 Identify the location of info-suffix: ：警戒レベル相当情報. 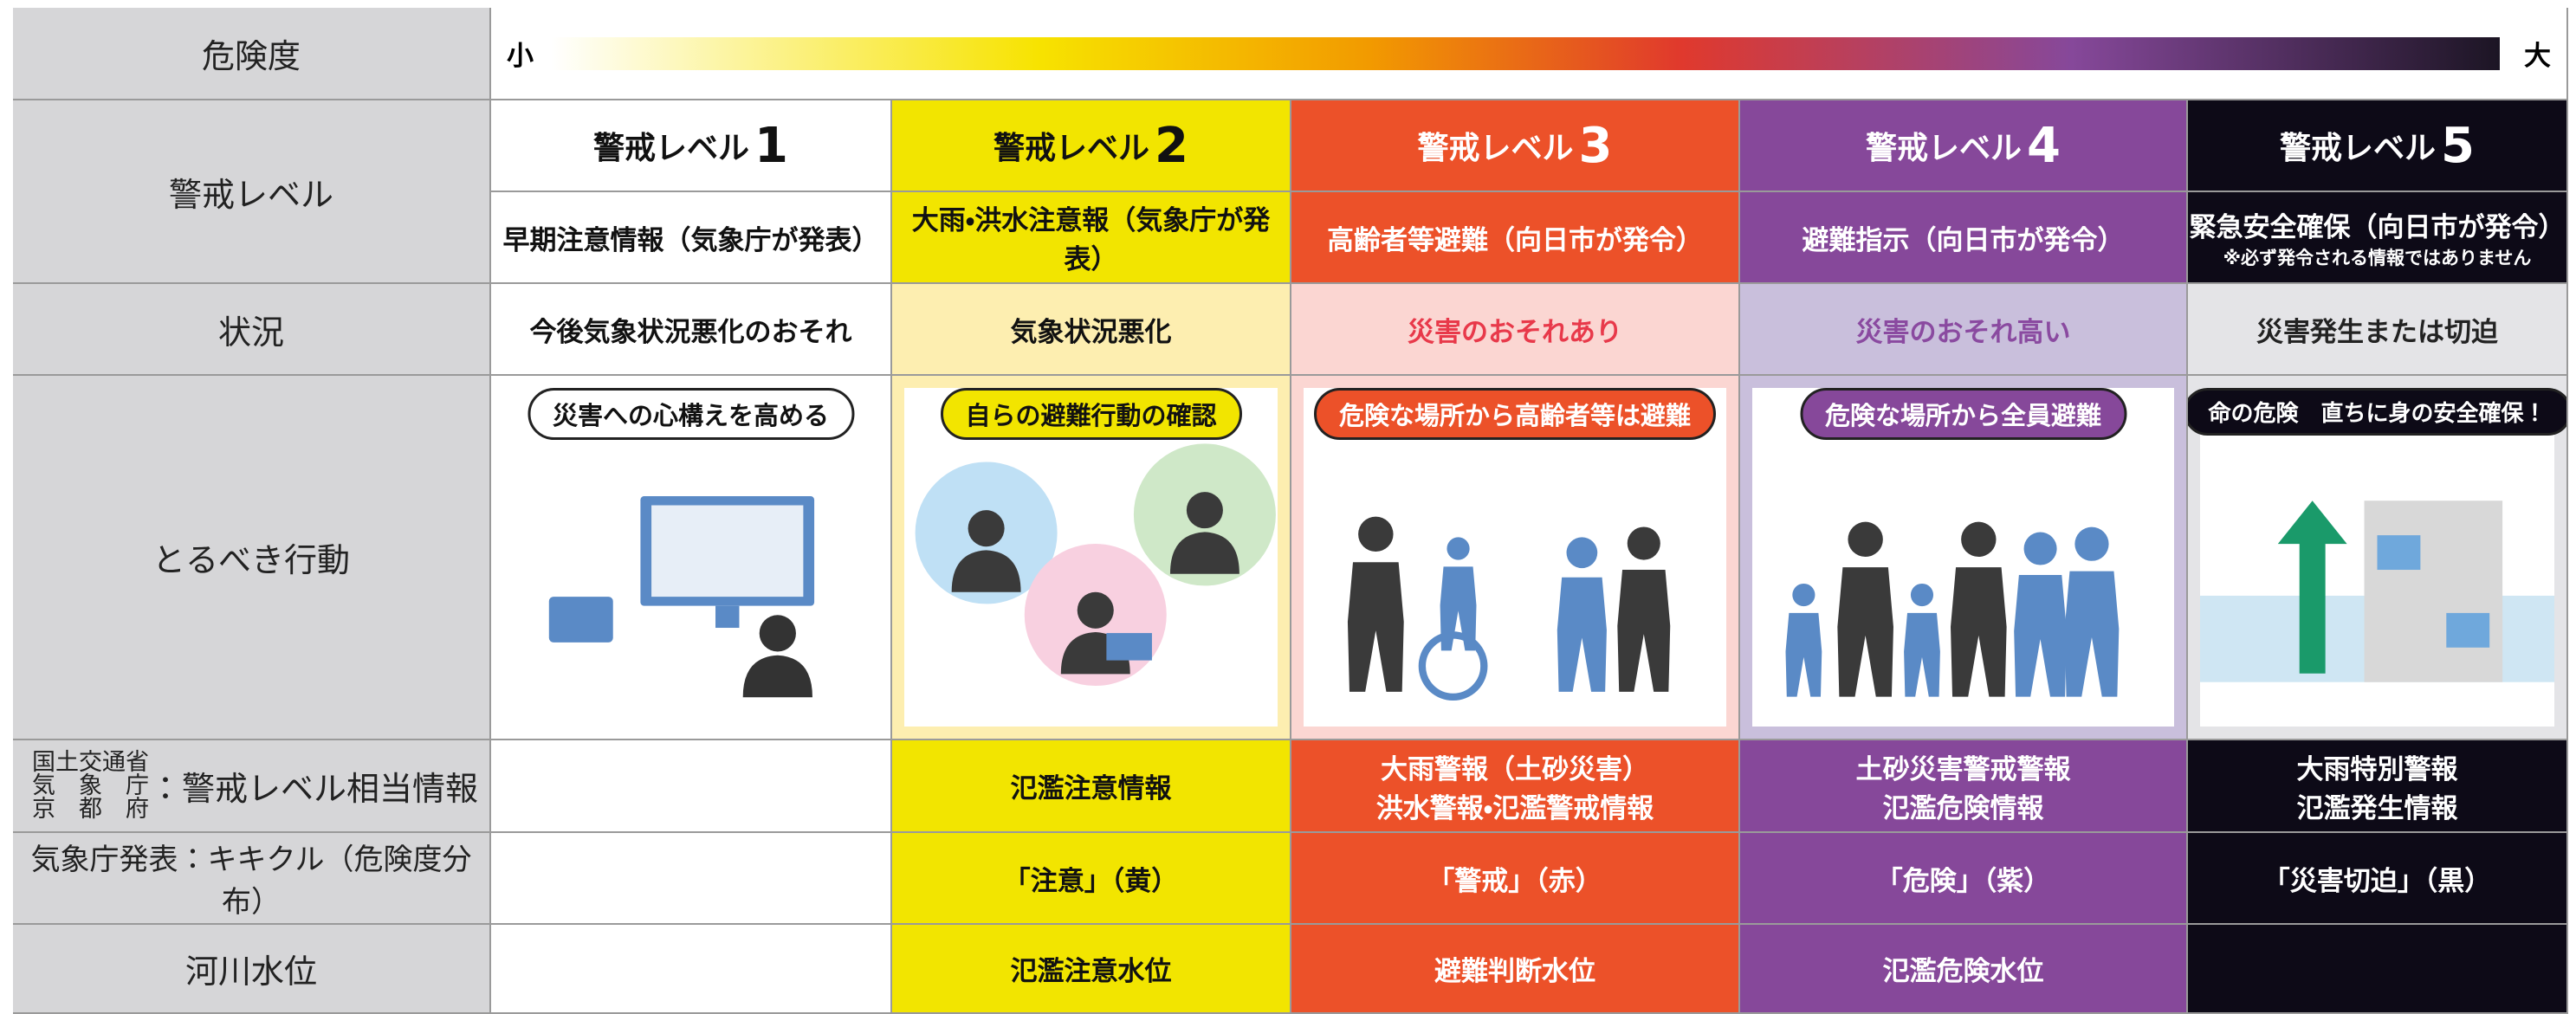
(314, 789).